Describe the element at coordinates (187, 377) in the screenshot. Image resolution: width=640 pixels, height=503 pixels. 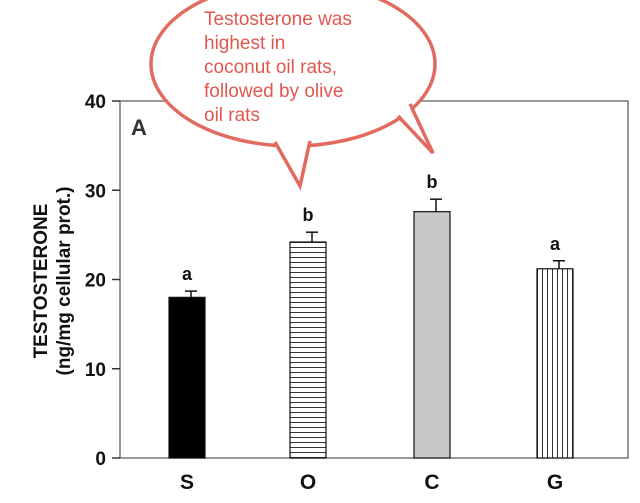
I see `bar-S` at that location.